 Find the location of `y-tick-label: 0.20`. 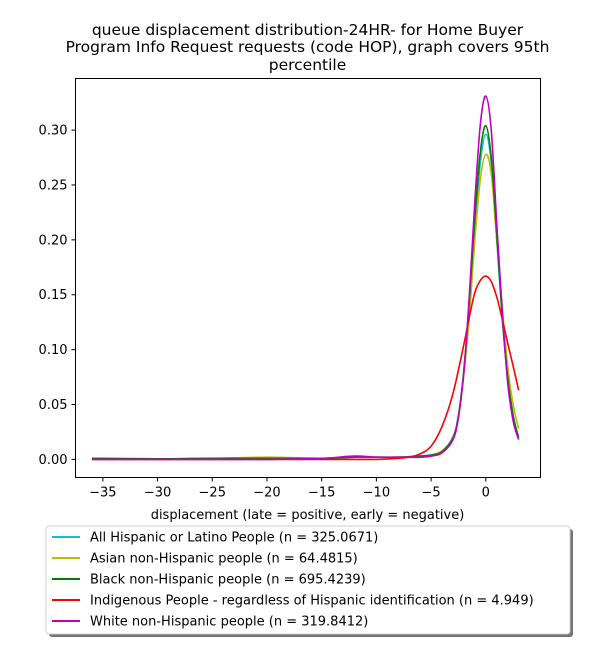

y-tick-label: 0.20 is located at coordinates (53, 240).